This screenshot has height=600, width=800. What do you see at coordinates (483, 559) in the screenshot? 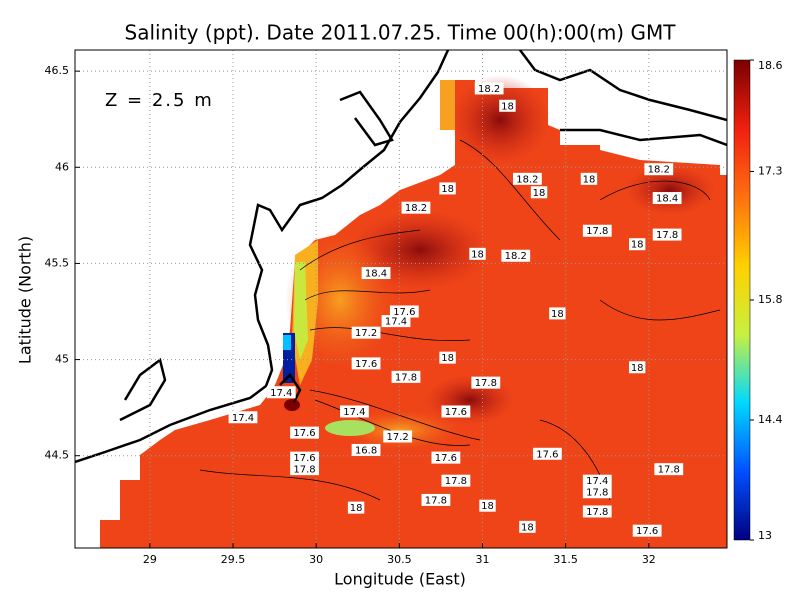
I see `x-tick-label: 31` at bounding box center [483, 559].